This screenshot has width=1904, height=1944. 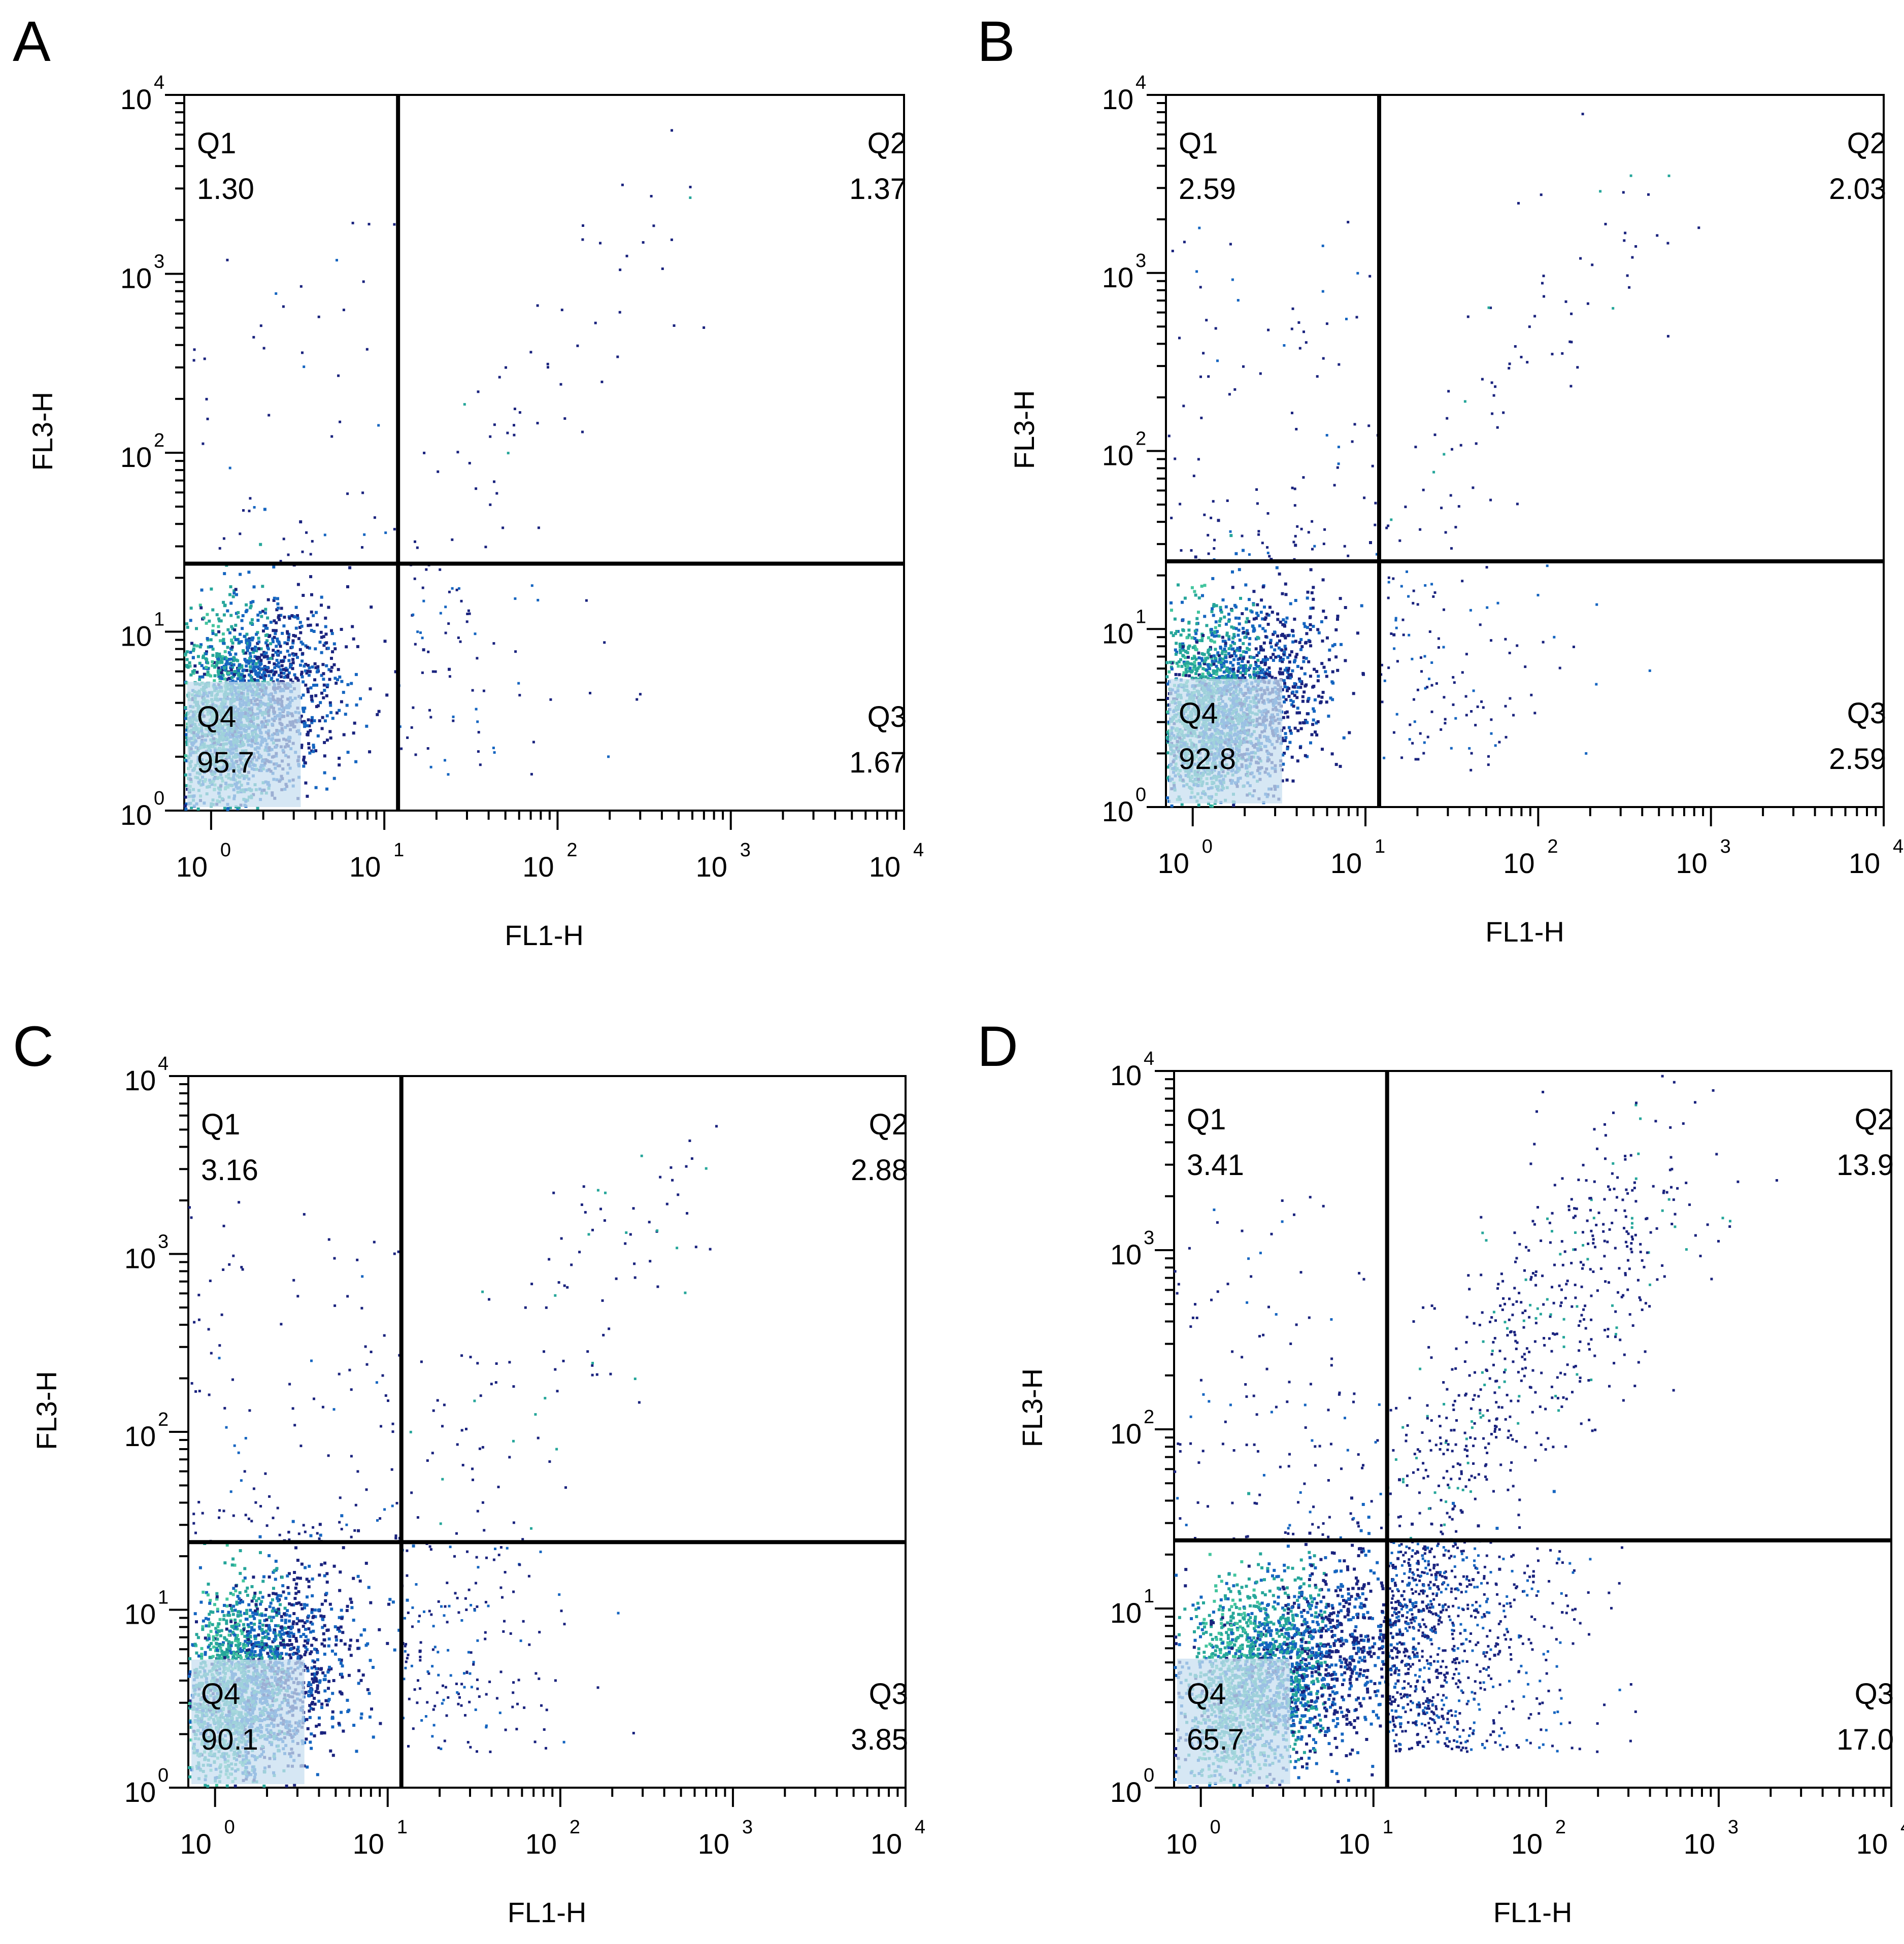 I want to click on quadrant-percent: 1.67, so click(x=878, y=762).